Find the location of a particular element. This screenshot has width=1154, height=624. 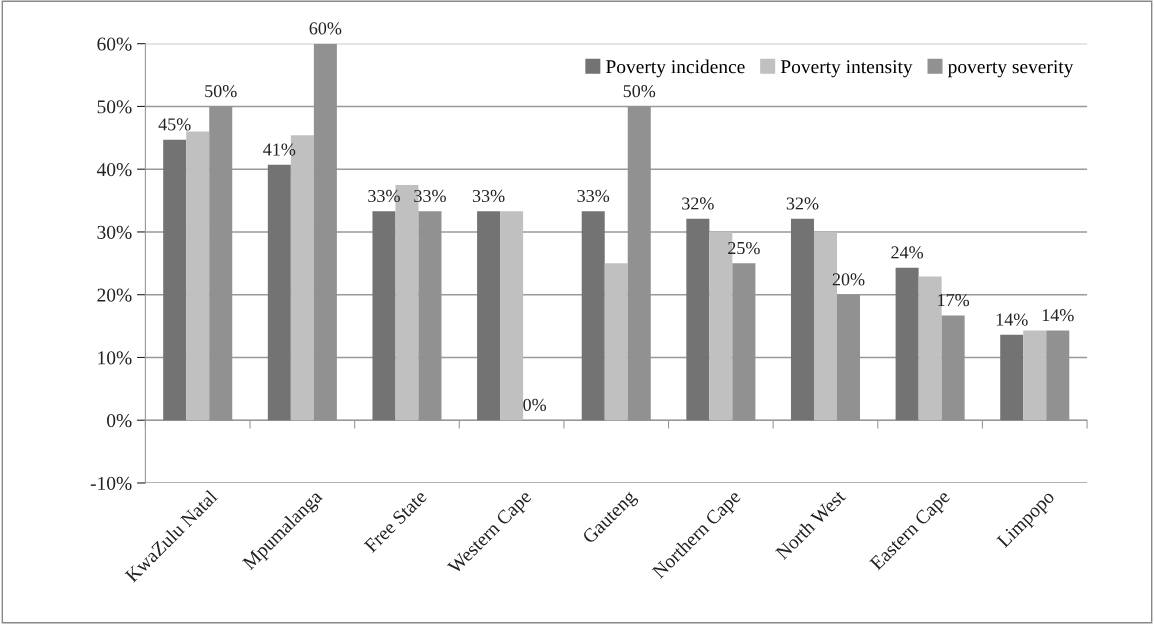

data-label: 25% is located at coordinates (744, 248).